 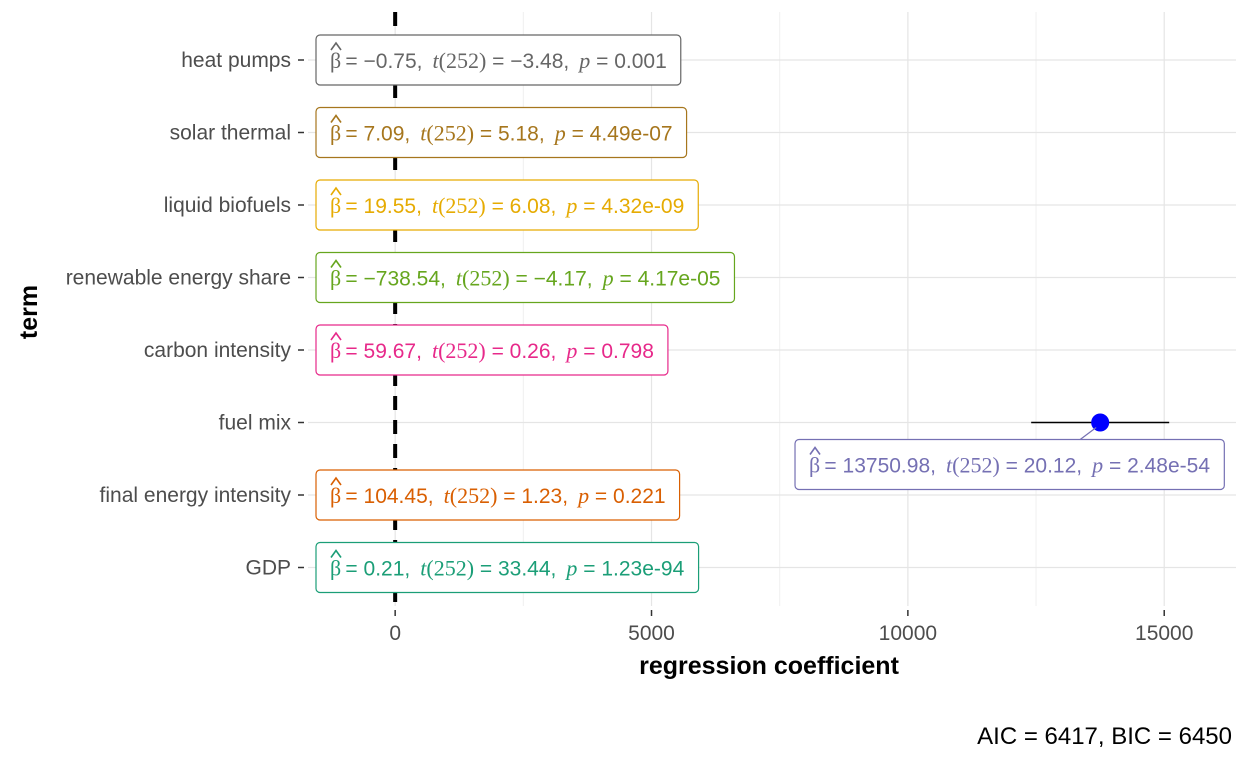 I want to click on coefficient-label: β = 0.21, t(252) = 33.44, p = 1.23e-94, so click(x=507, y=567).